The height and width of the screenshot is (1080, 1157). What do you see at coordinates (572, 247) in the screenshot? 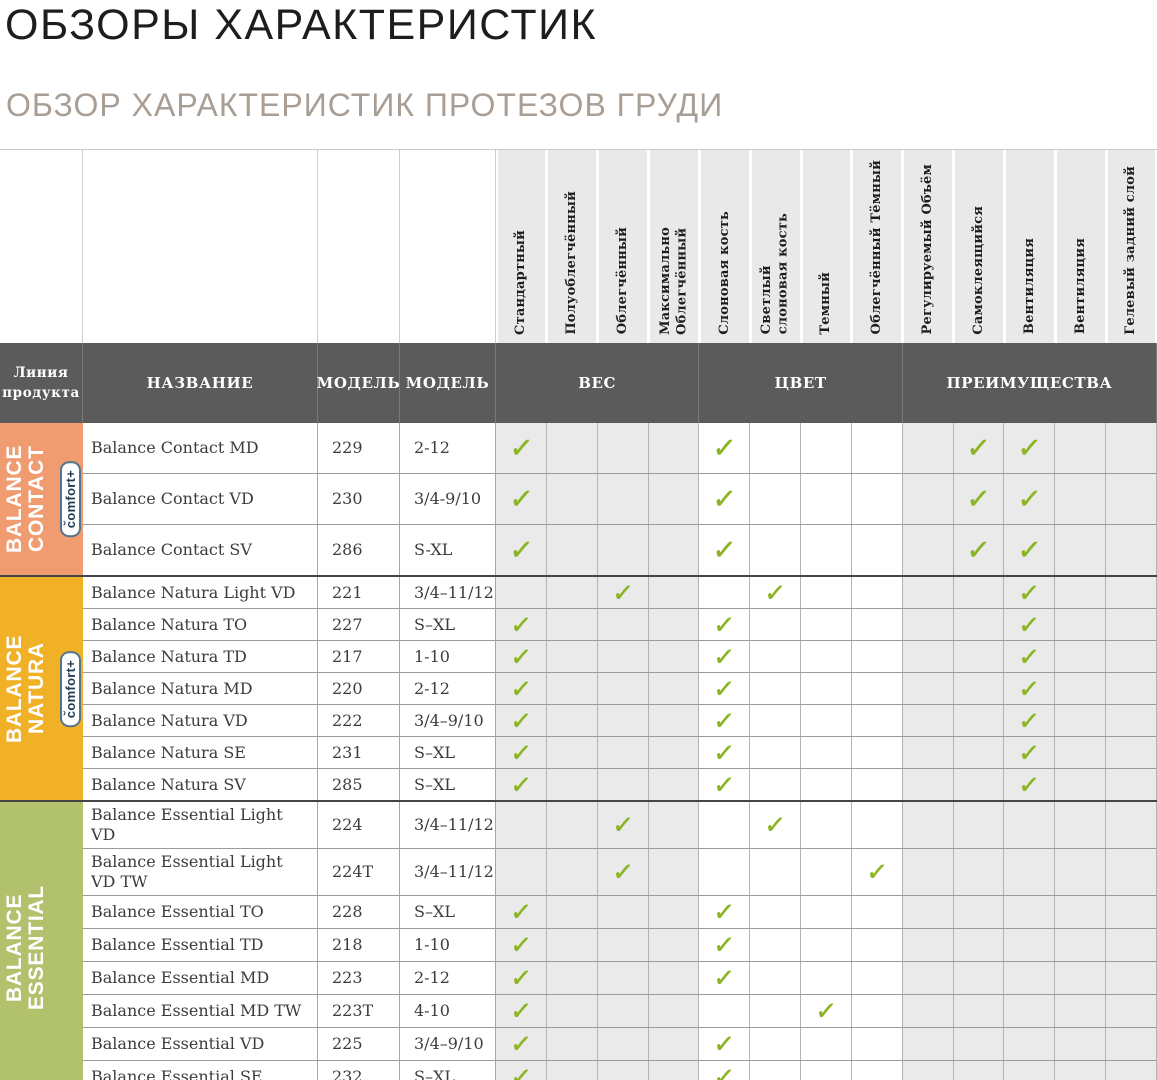
I see `feature-header-2: Полуоблегчённый` at bounding box center [572, 247].